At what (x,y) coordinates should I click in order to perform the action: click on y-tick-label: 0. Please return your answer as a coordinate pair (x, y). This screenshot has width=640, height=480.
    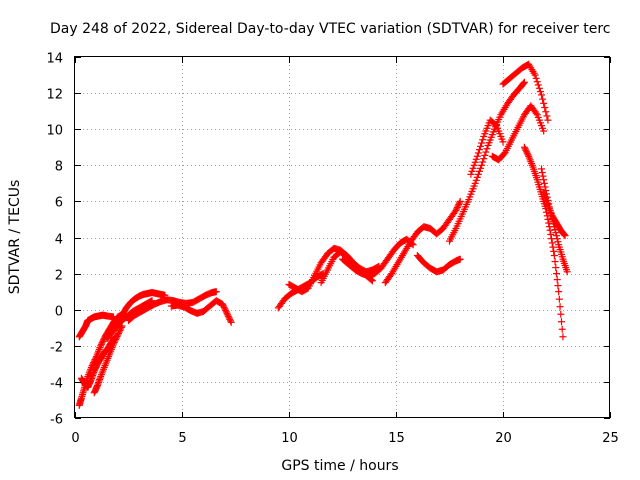
    Looking at the image, I should click on (59, 312).